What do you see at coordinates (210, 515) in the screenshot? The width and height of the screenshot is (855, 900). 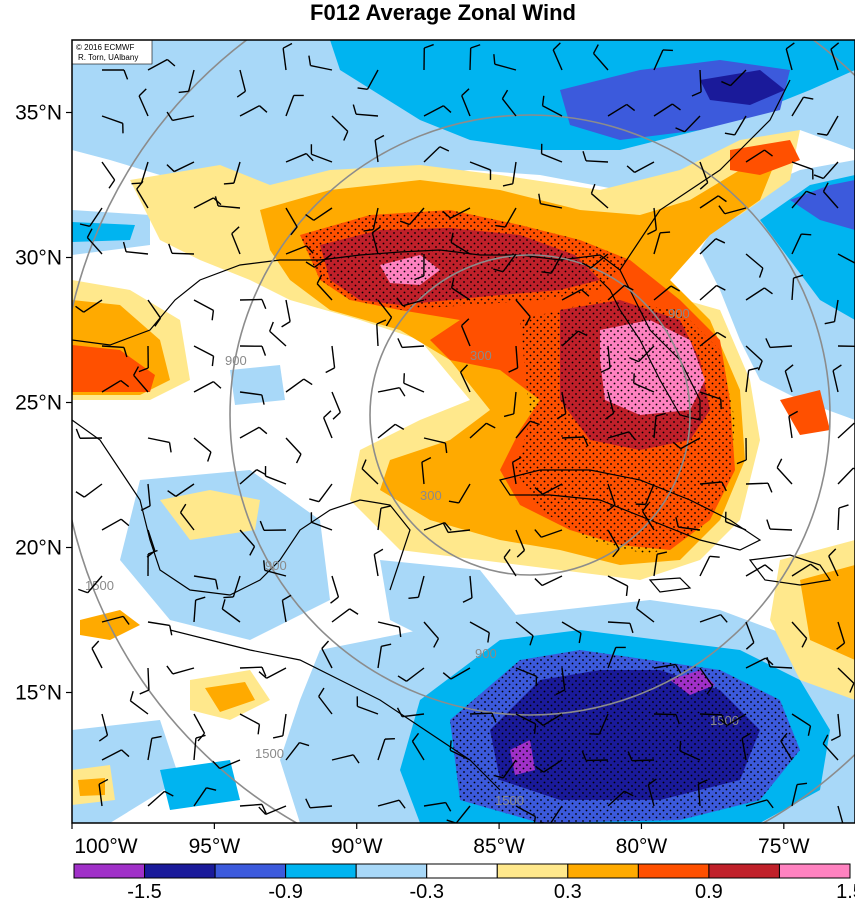 I see `pos-light-yucatan-channel` at bounding box center [210, 515].